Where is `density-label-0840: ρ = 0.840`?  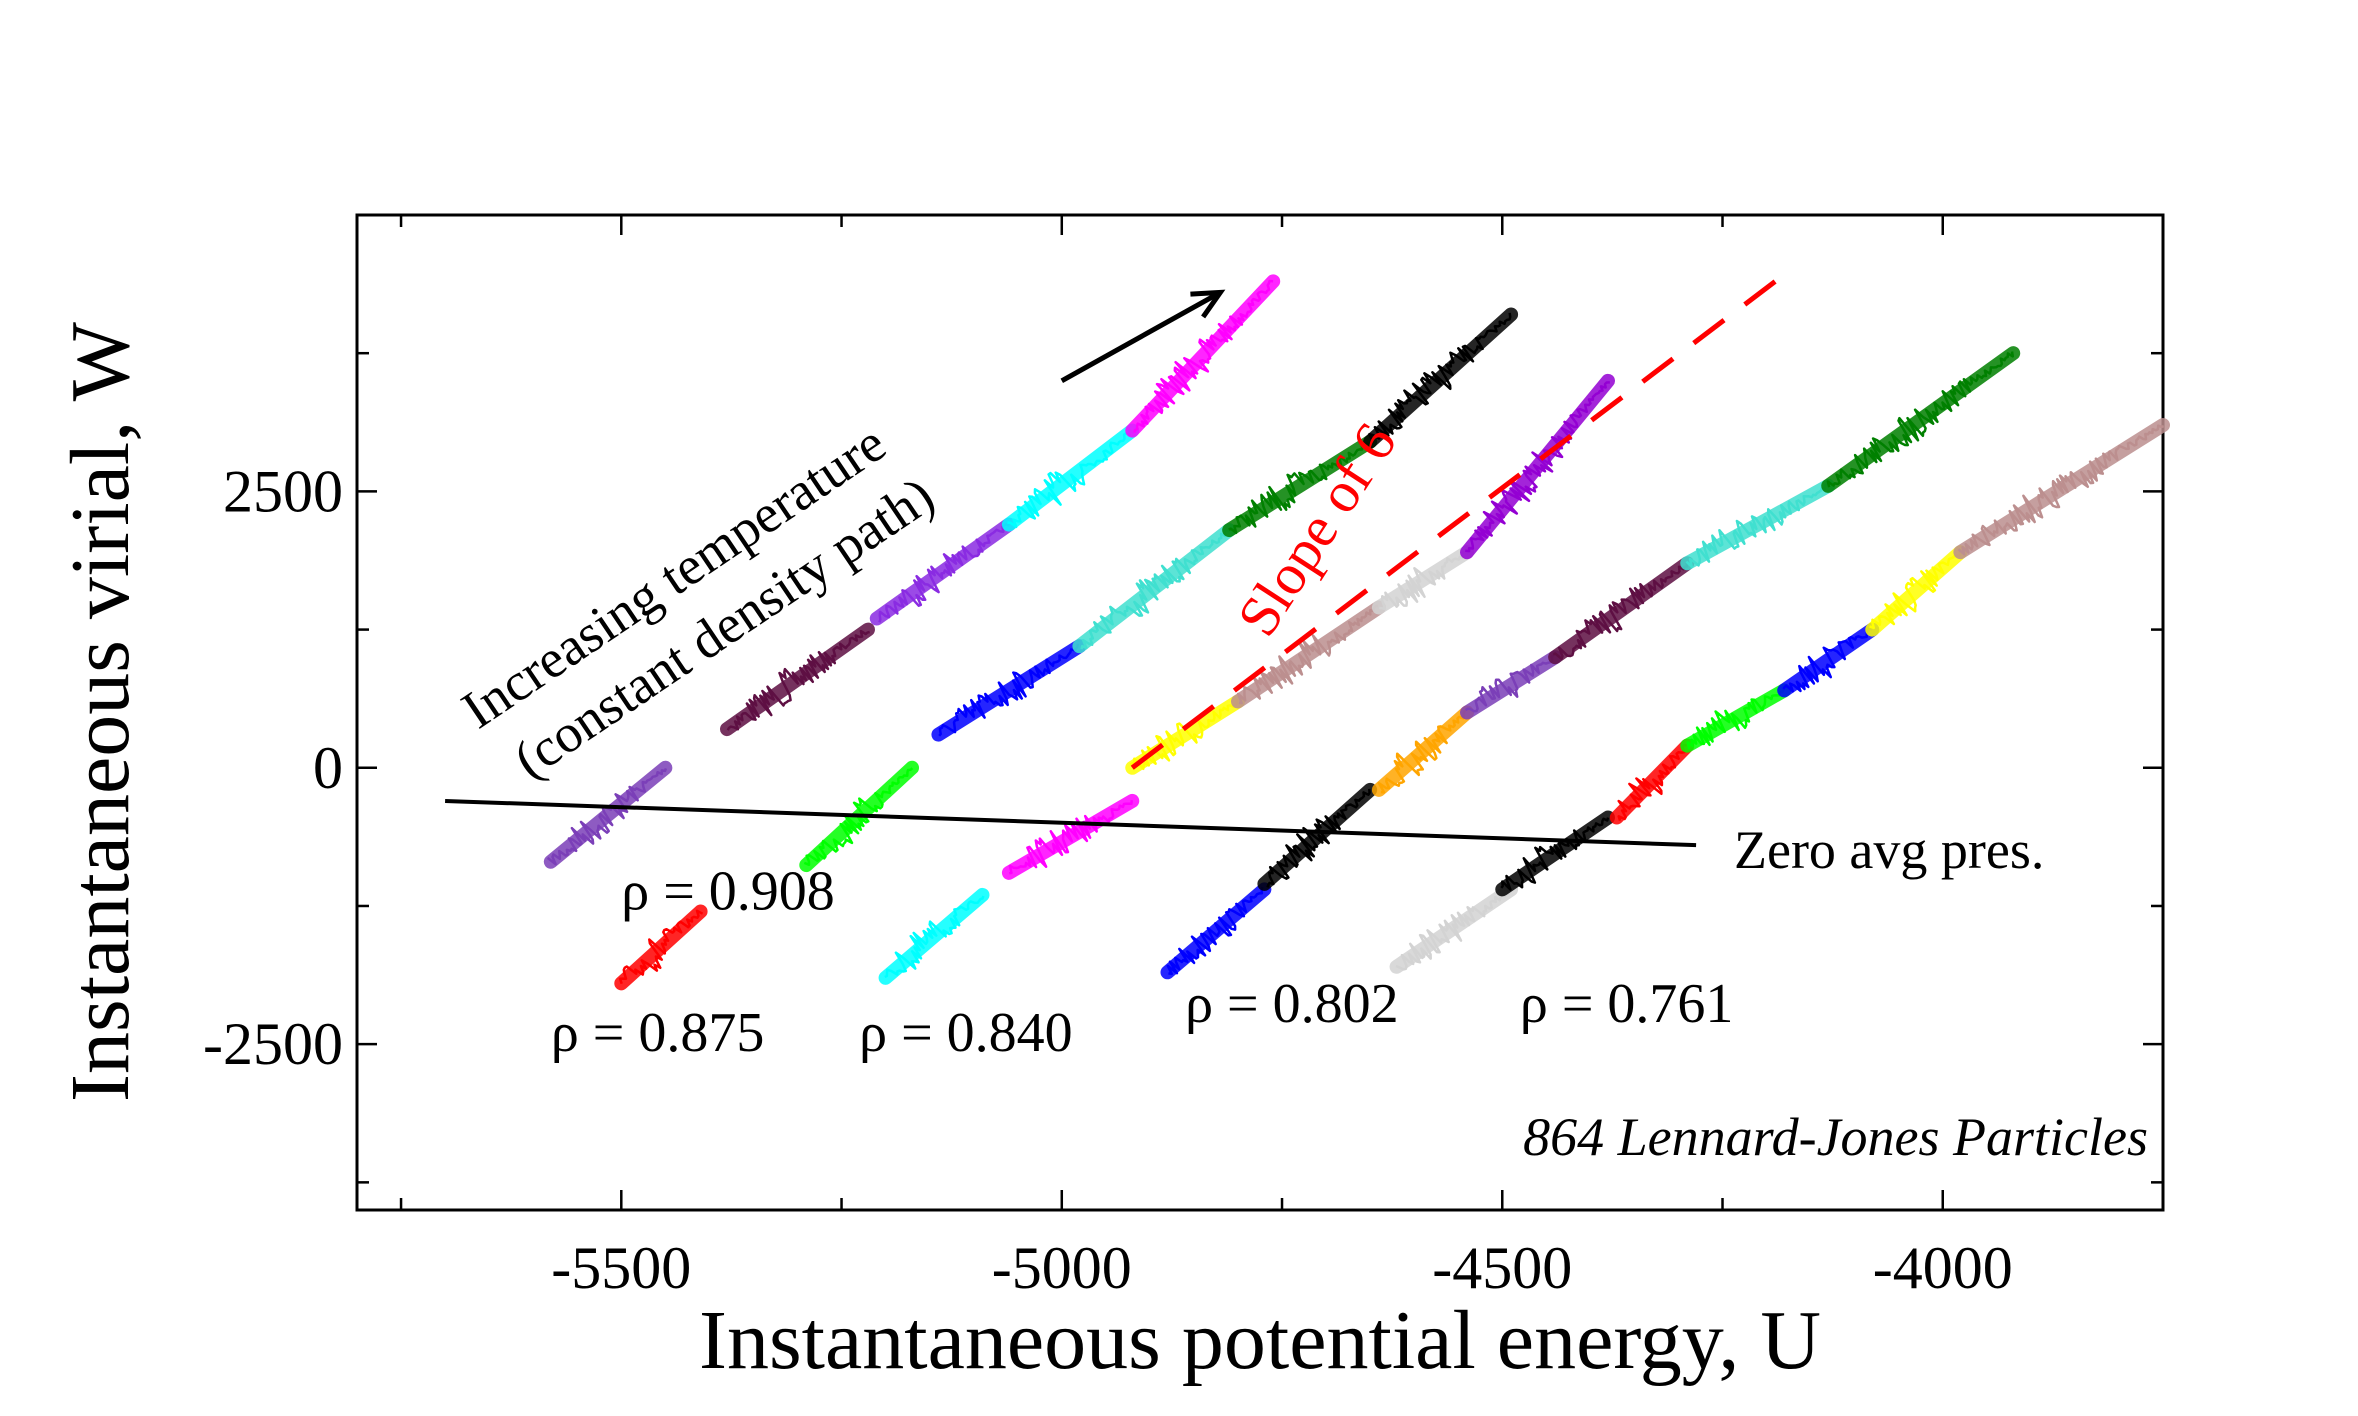 density-label-0840: ρ = 0.840 is located at coordinates (966, 1033).